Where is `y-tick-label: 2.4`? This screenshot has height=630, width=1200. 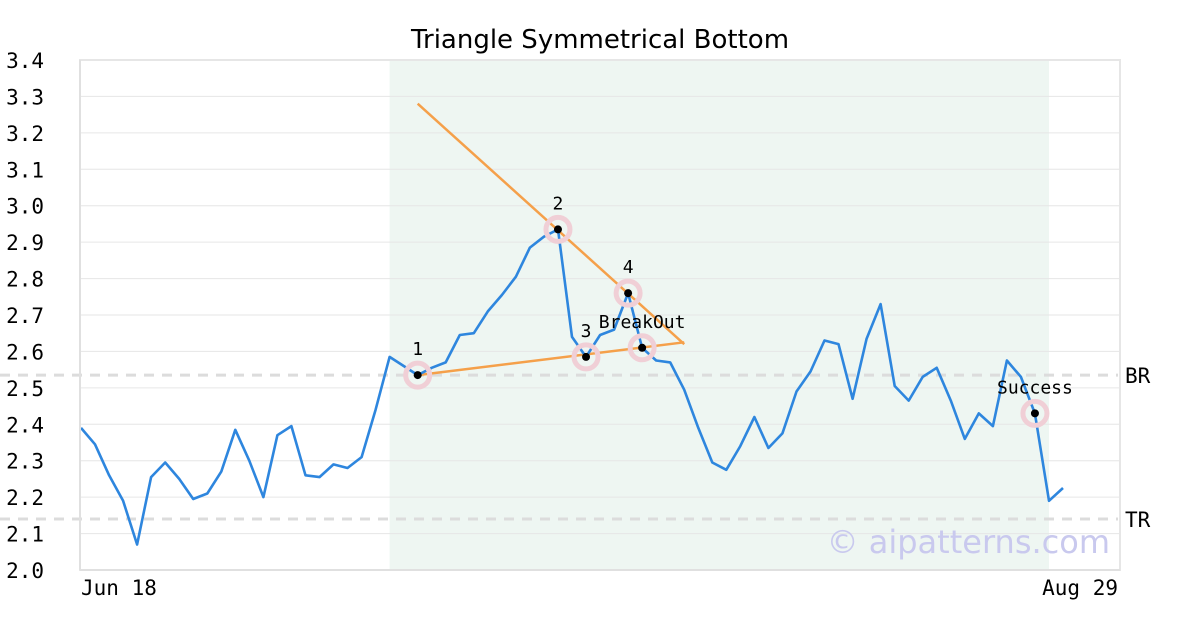 y-tick-label: 2.4 is located at coordinates (25, 425).